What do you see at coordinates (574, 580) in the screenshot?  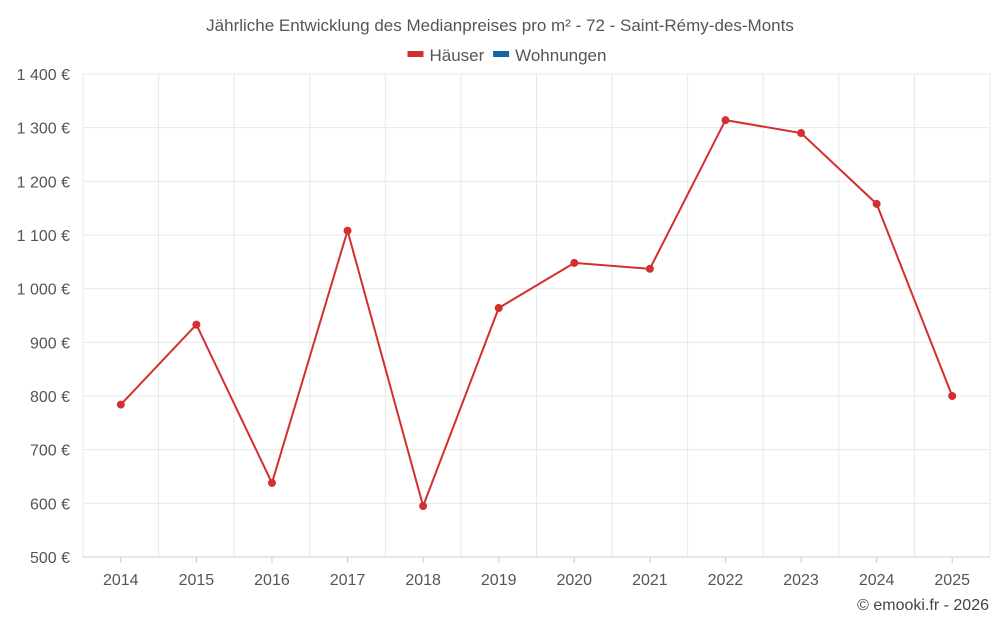 I see `x-tick-label: 2020` at bounding box center [574, 580].